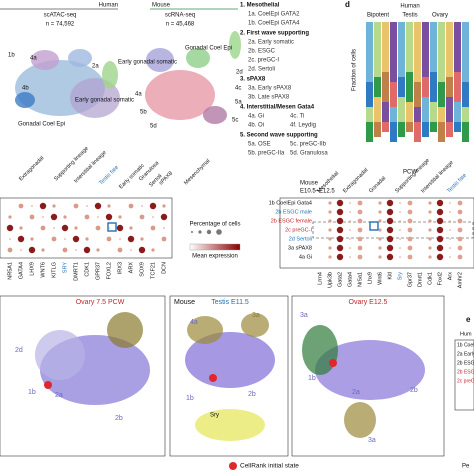 The image size is (474, 474). What do you see at coordinates (262, 52) in the screenshot?
I see `legend-item: 2b. ESGC` at bounding box center [262, 52].